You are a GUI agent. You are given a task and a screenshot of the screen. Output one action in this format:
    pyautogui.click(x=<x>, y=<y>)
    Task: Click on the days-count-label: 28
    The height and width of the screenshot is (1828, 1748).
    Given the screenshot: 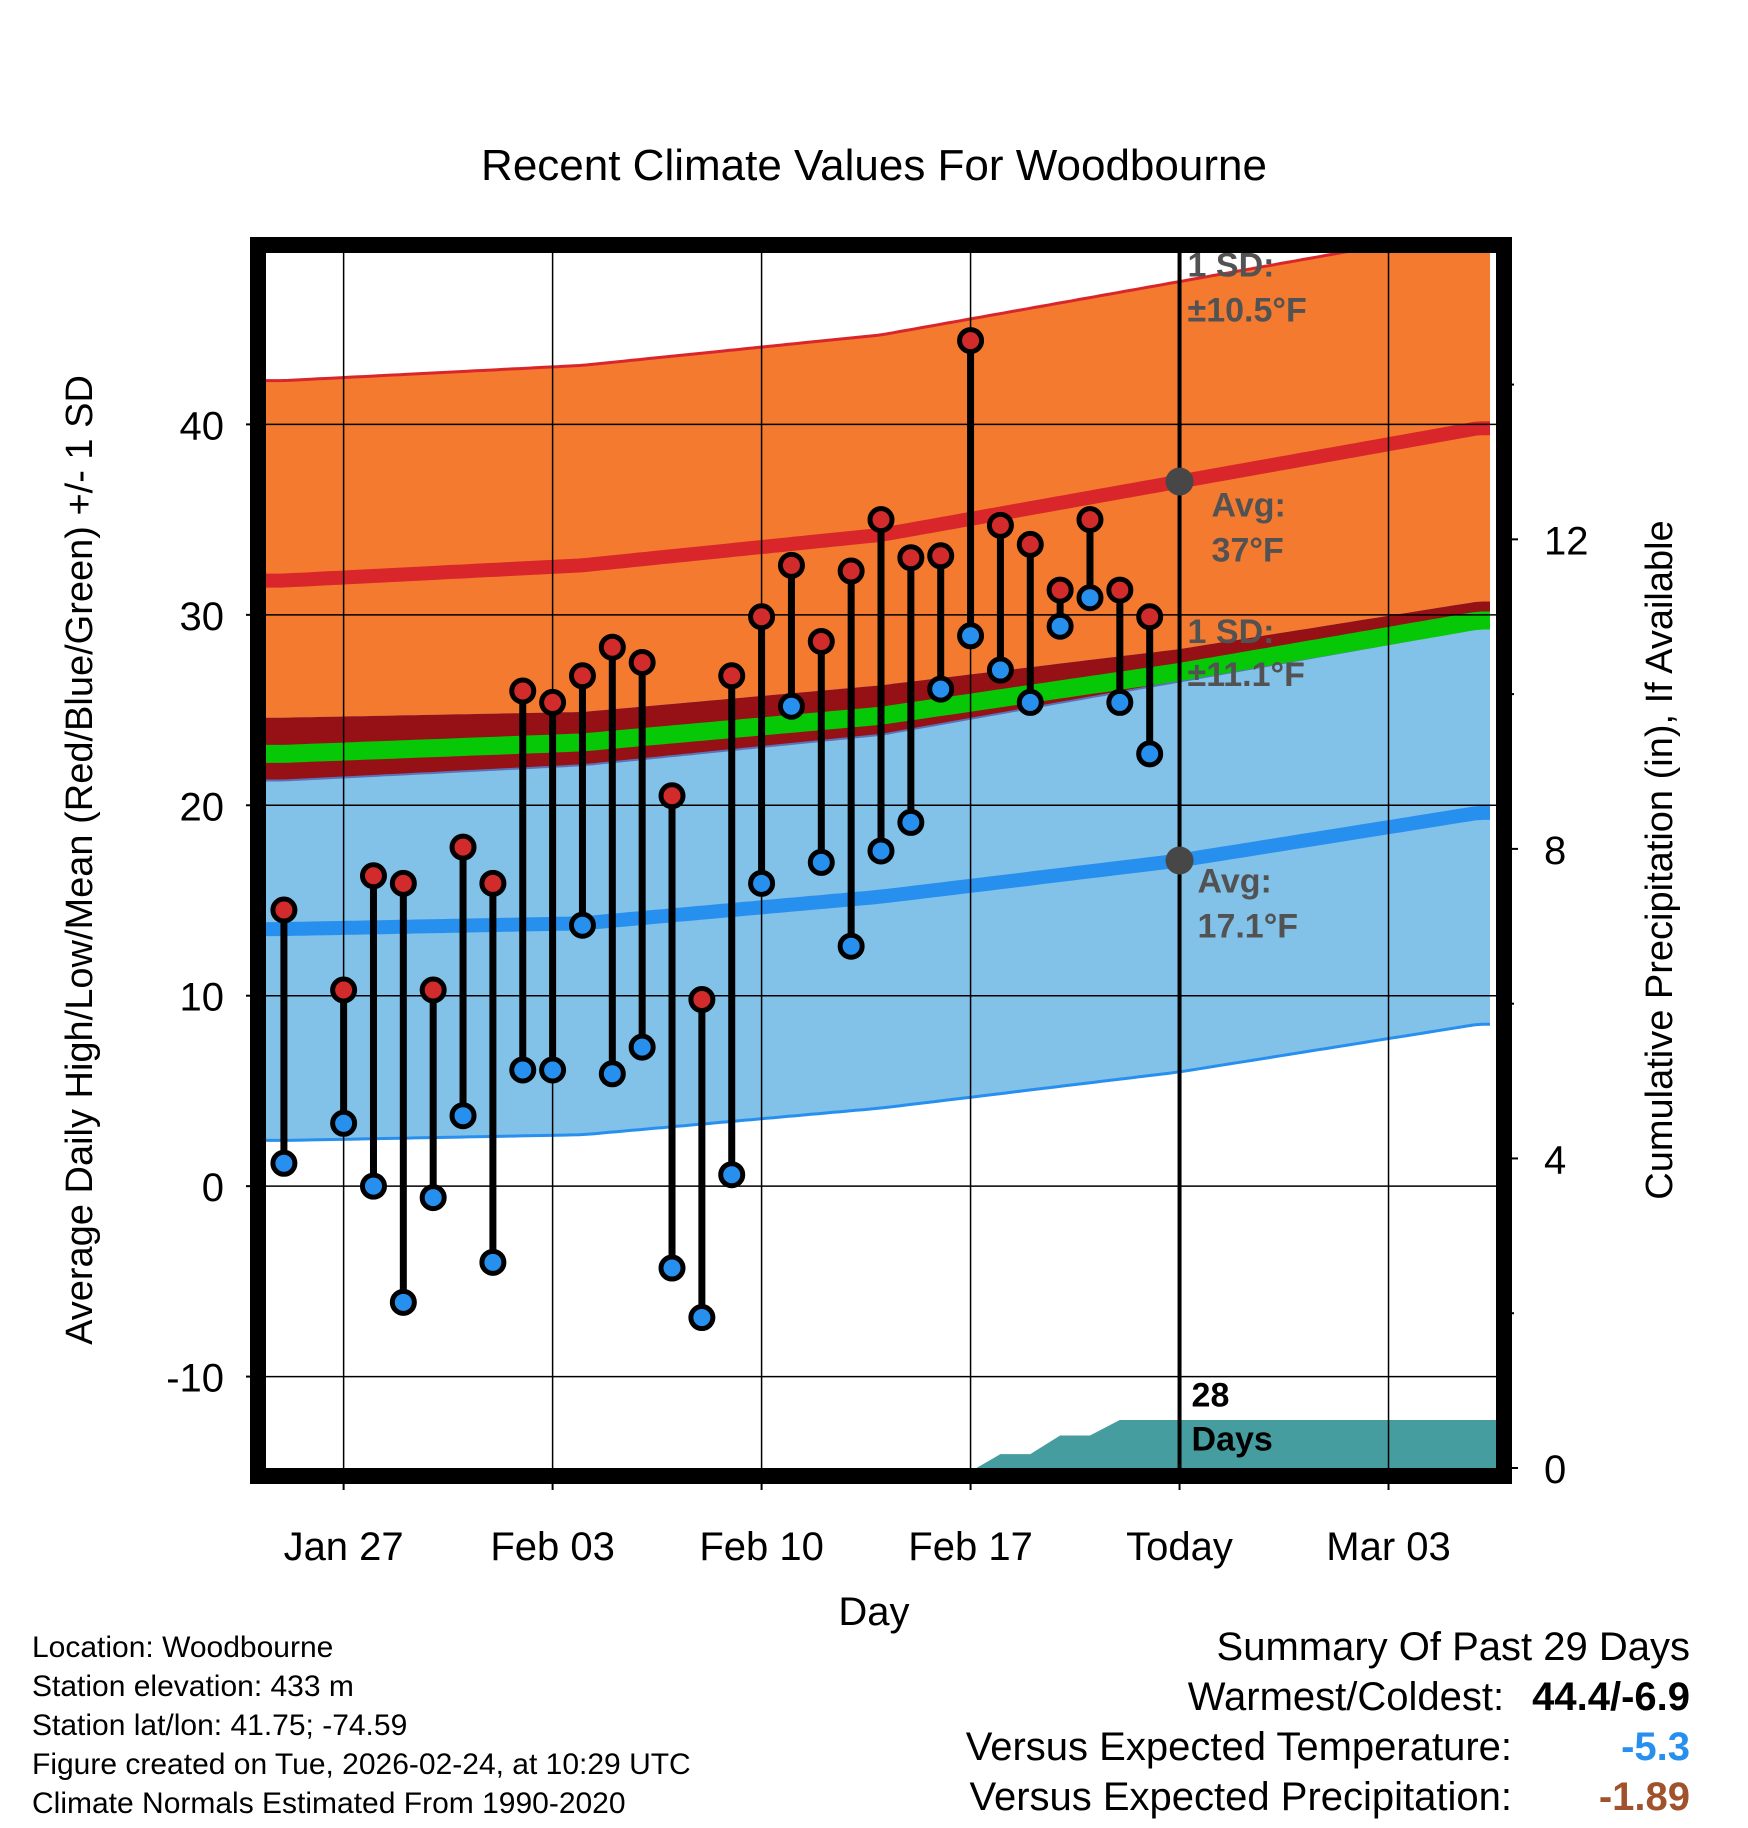 What is the action you would take?
    pyautogui.click(x=1211, y=1396)
    